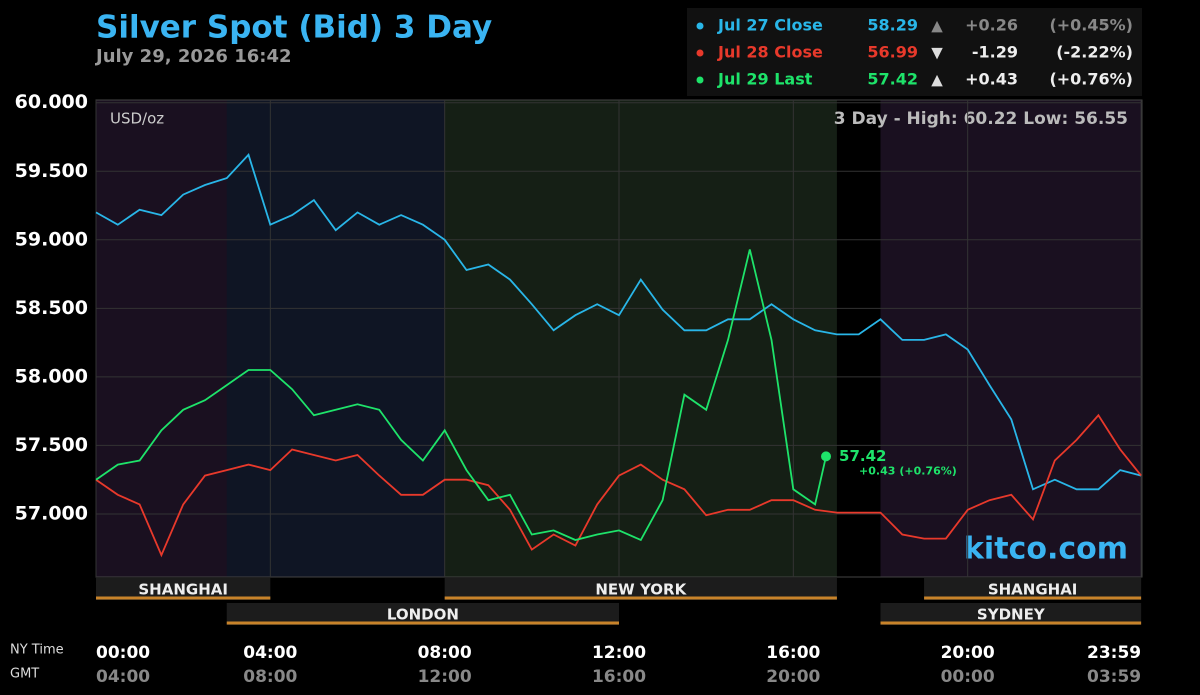 This screenshot has height=695, width=1200. I want to click on x-row-label: NY Time, so click(37, 650).